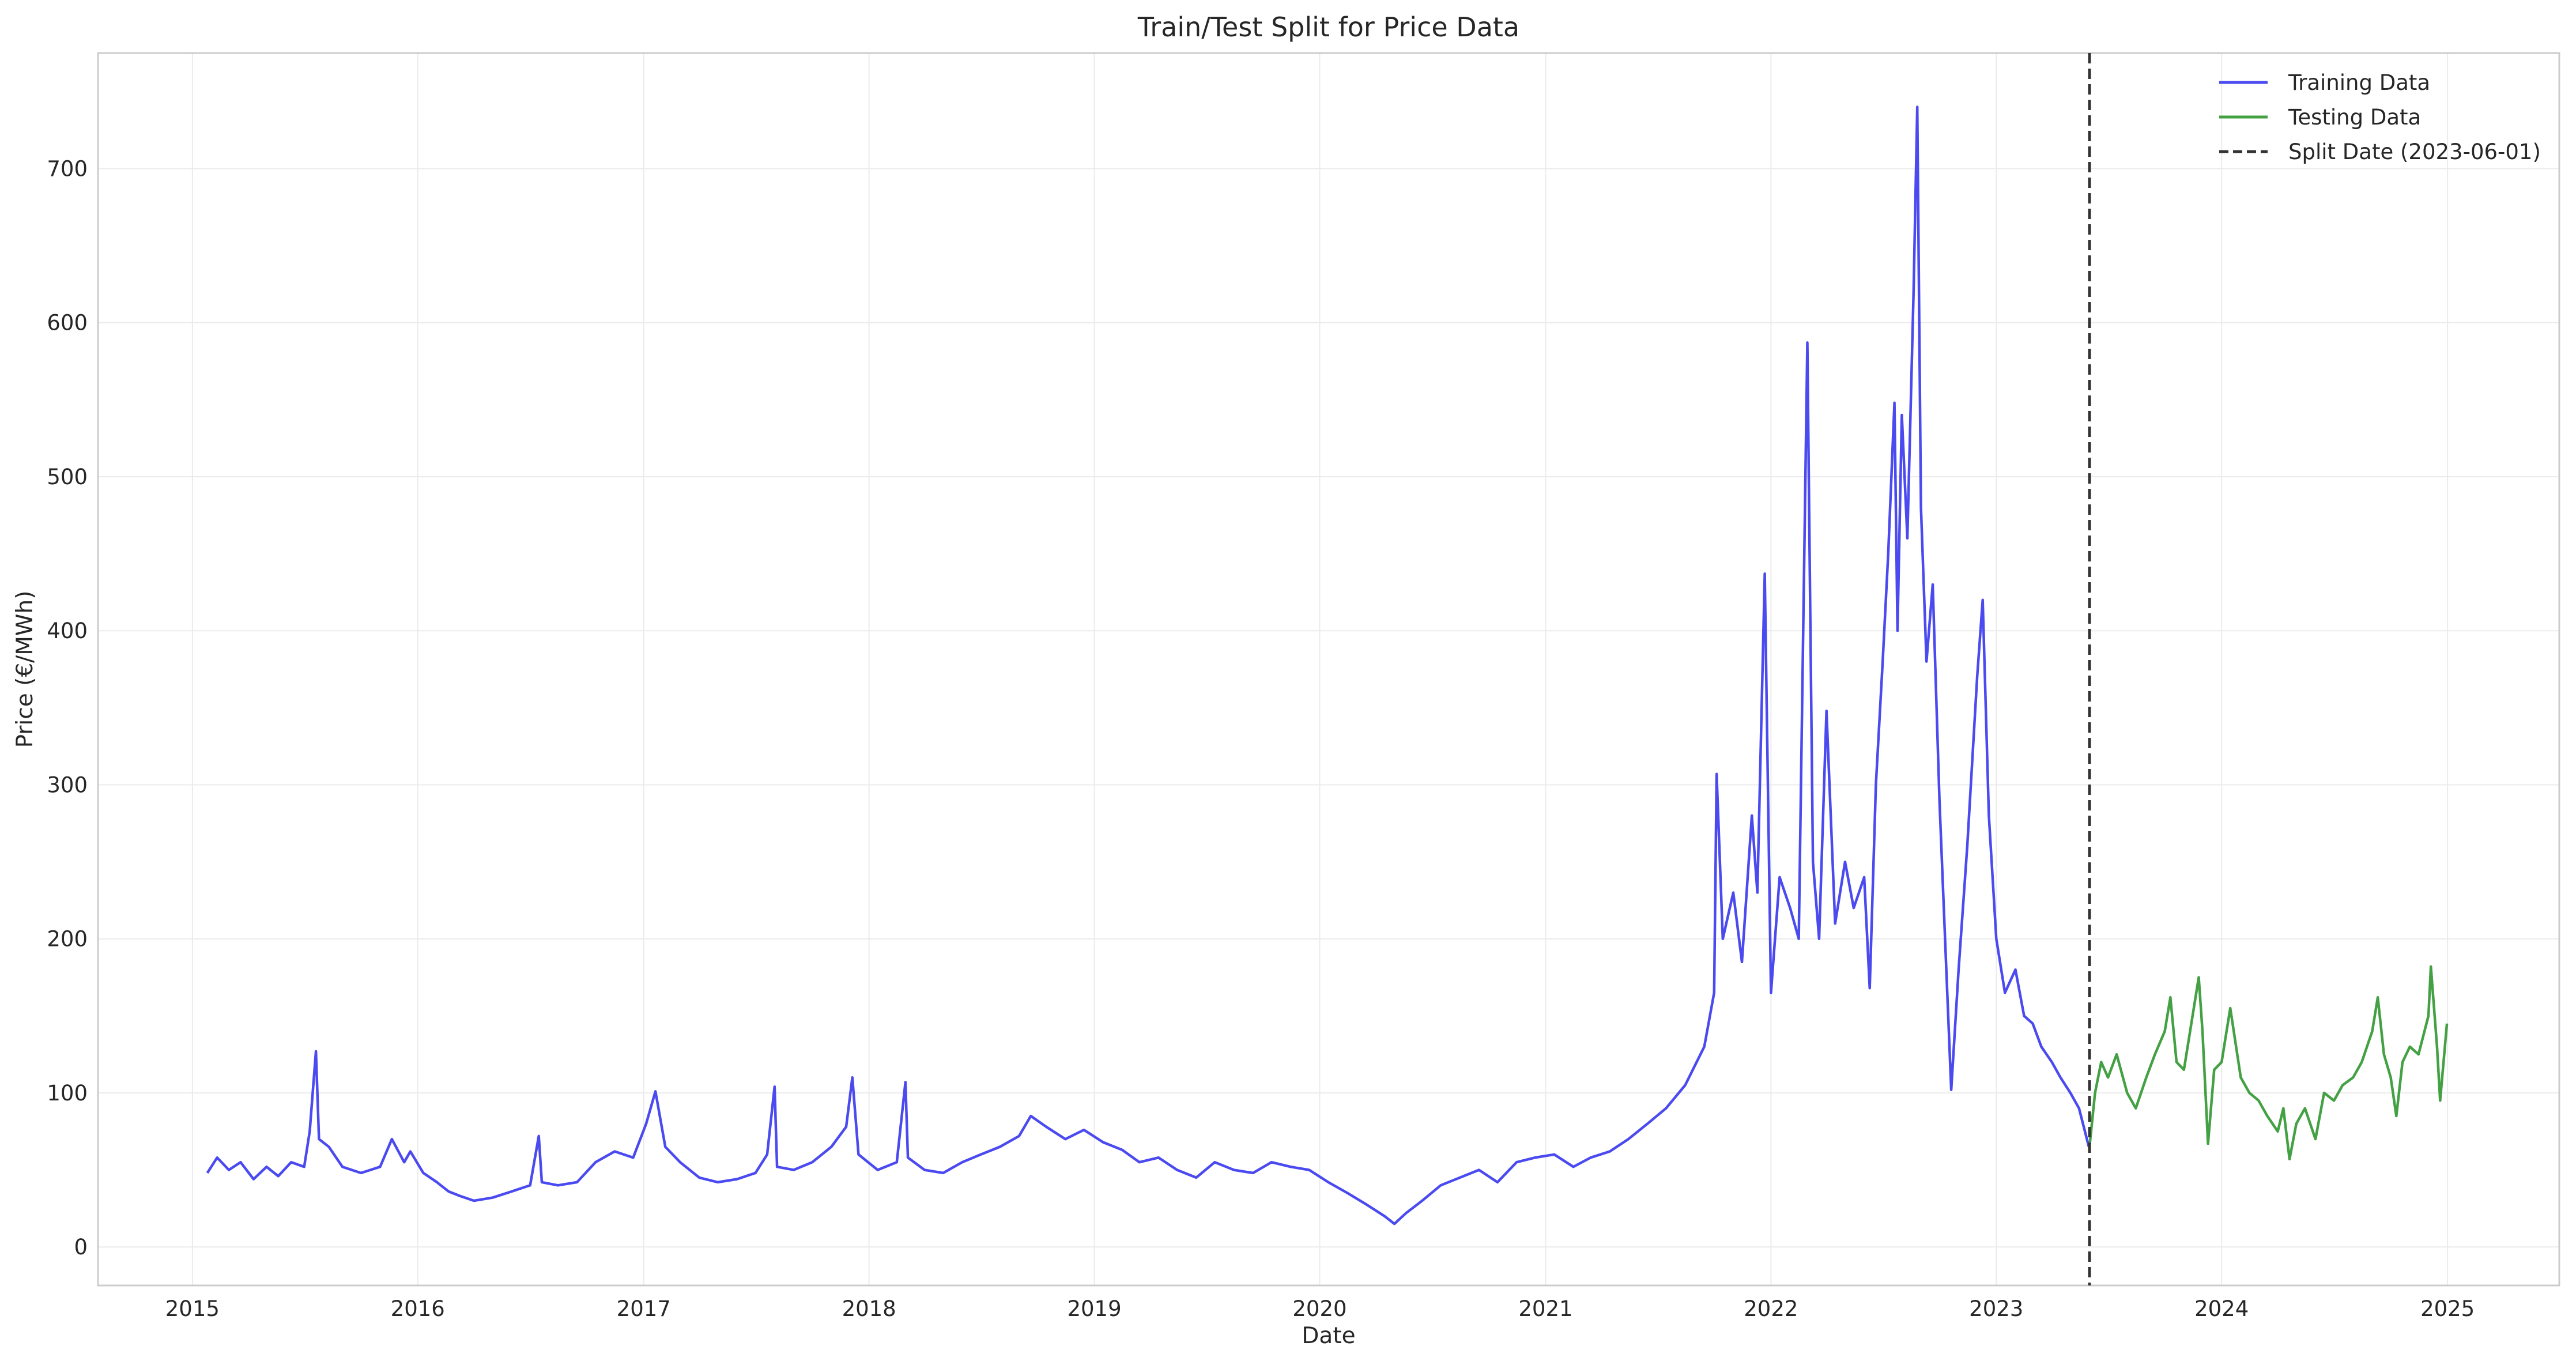  Describe the element at coordinates (1328, 28) in the screenshot. I see `chart-title: Train/Test Split for Price Data` at that location.